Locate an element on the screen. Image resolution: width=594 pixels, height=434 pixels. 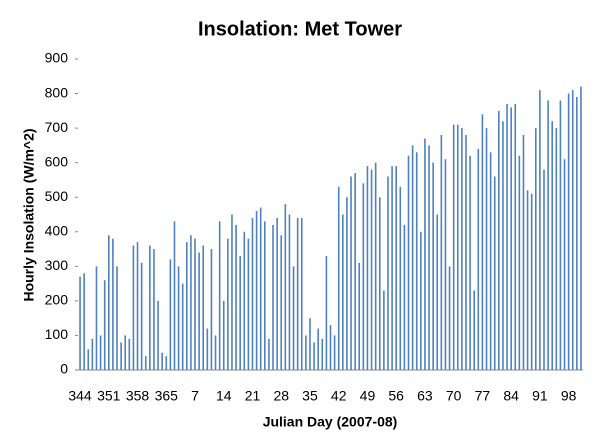
x-axis-label: Julian Day (2007-08) is located at coordinates (330, 422).